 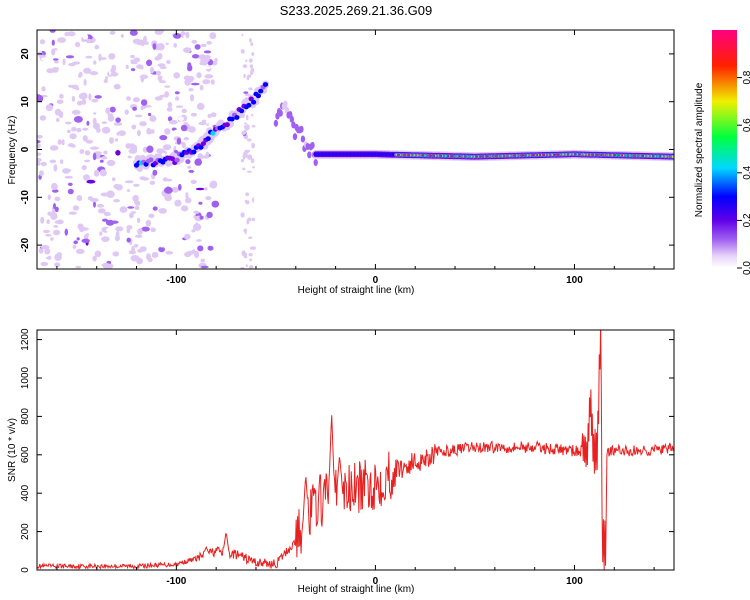 I want to click on colorbar-tick-label: 0.4, so click(x=746, y=172).